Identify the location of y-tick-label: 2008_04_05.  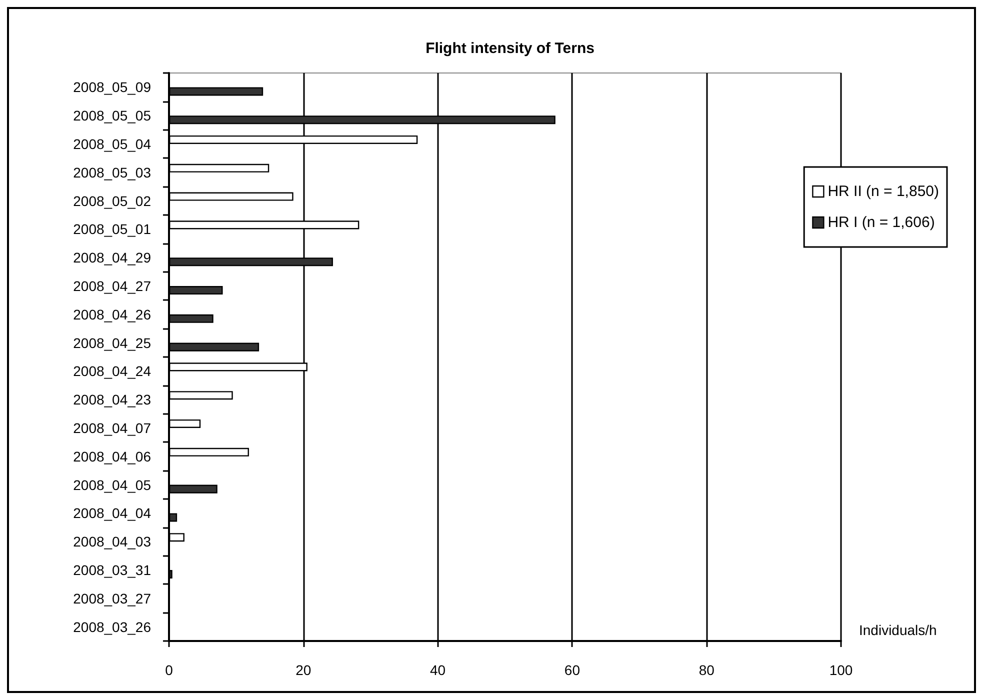
(112, 484).